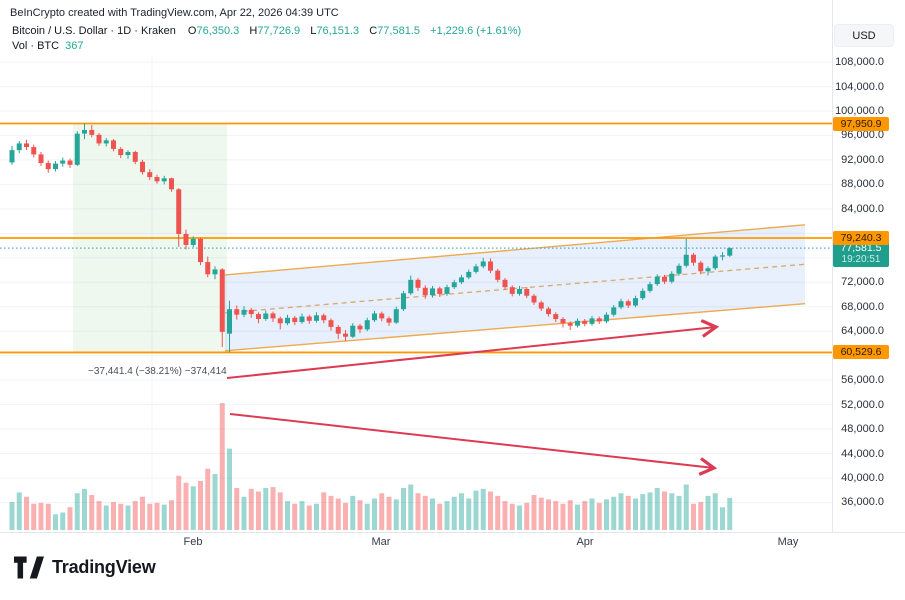  Describe the element at coordinates (515, 288) in the screenshot. I see `parallel-channel-drawing` at that location.